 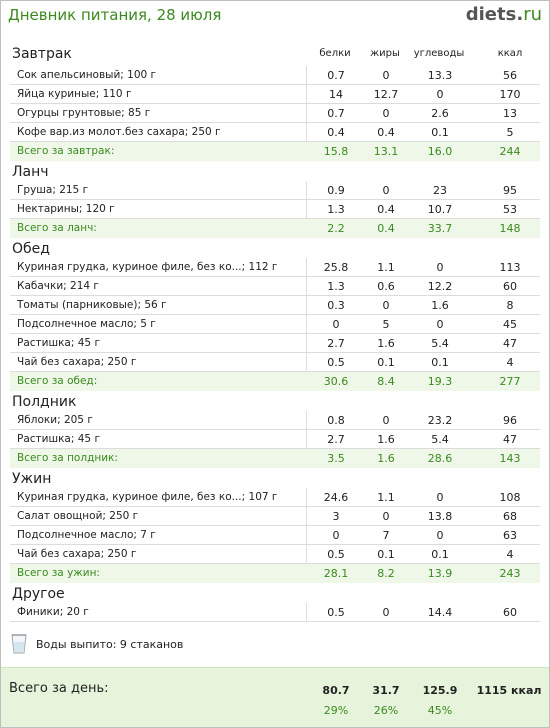 What do you see at coordinates (440, 286) in the screenshot?
I see `carbs-value: 12.2` at bounding box center [440, 286].